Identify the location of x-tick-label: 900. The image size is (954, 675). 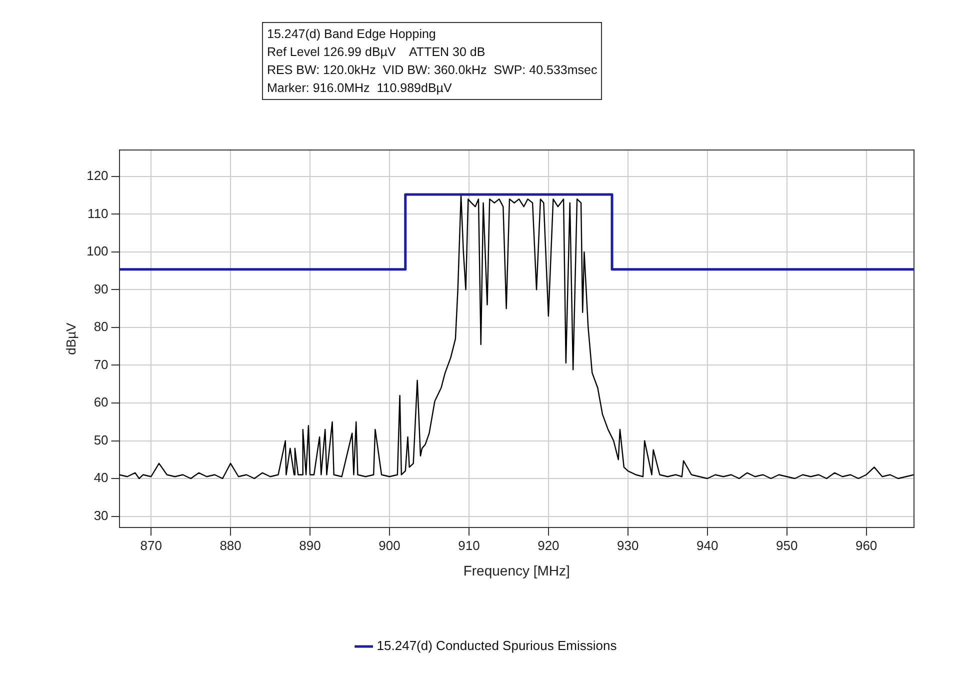
(389, 545).